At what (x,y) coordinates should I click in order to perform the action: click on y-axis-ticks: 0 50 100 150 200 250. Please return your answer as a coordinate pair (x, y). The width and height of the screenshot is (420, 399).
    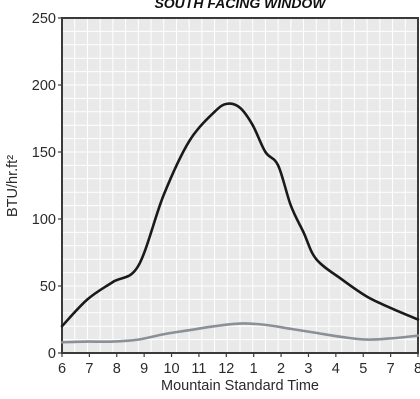
    Looking at the image, I should click on (47, 186).